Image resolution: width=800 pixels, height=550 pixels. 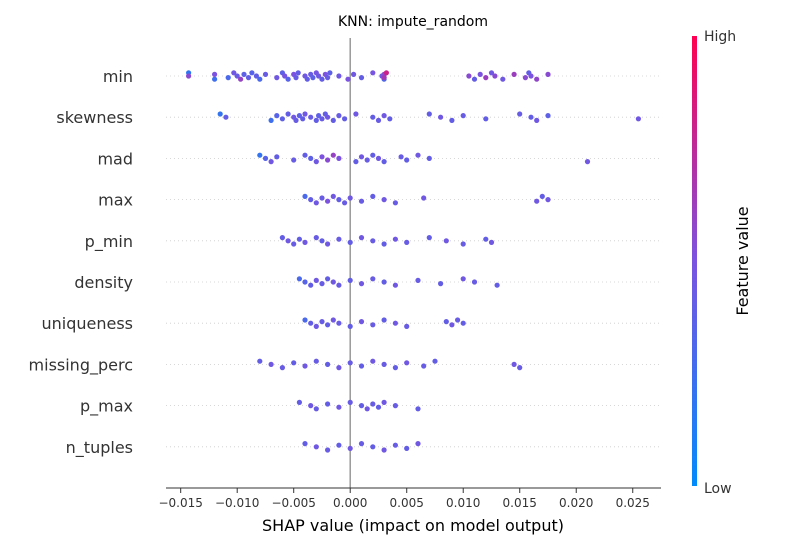 What do you see at coordinates (413, 525) in the screenshot?
I see `x-axis-label: SHAP value (impact on model output)` at bounding box center [413, 525].